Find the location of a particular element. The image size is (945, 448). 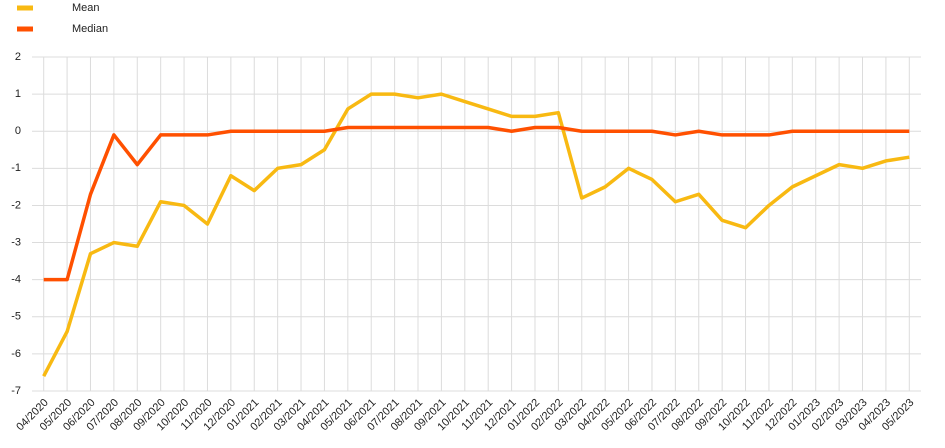

y-tick-label: -4 is located at coordinates (16, 280).